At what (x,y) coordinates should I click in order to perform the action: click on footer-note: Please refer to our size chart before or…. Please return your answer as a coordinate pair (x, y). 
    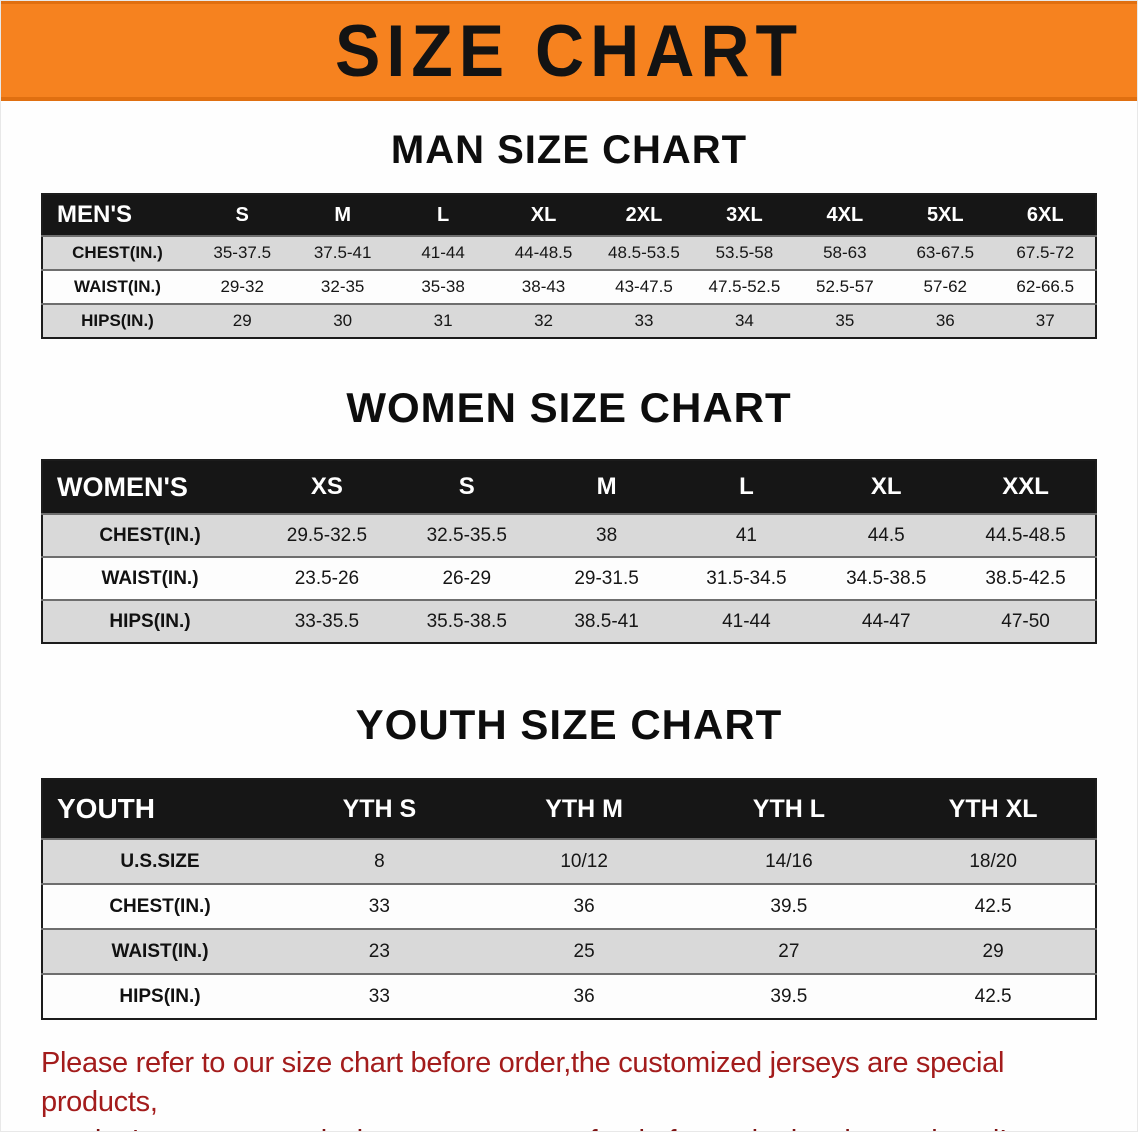
    Looking at the image, I should click on (569, 1087).